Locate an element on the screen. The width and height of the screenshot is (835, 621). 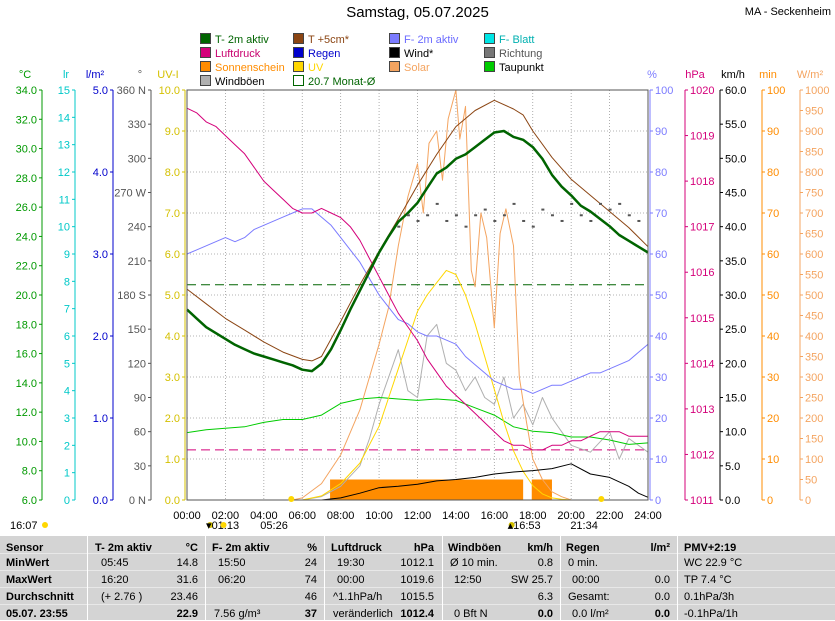
axis-tick-label: 20.0 is located at coordinates (26, 296).